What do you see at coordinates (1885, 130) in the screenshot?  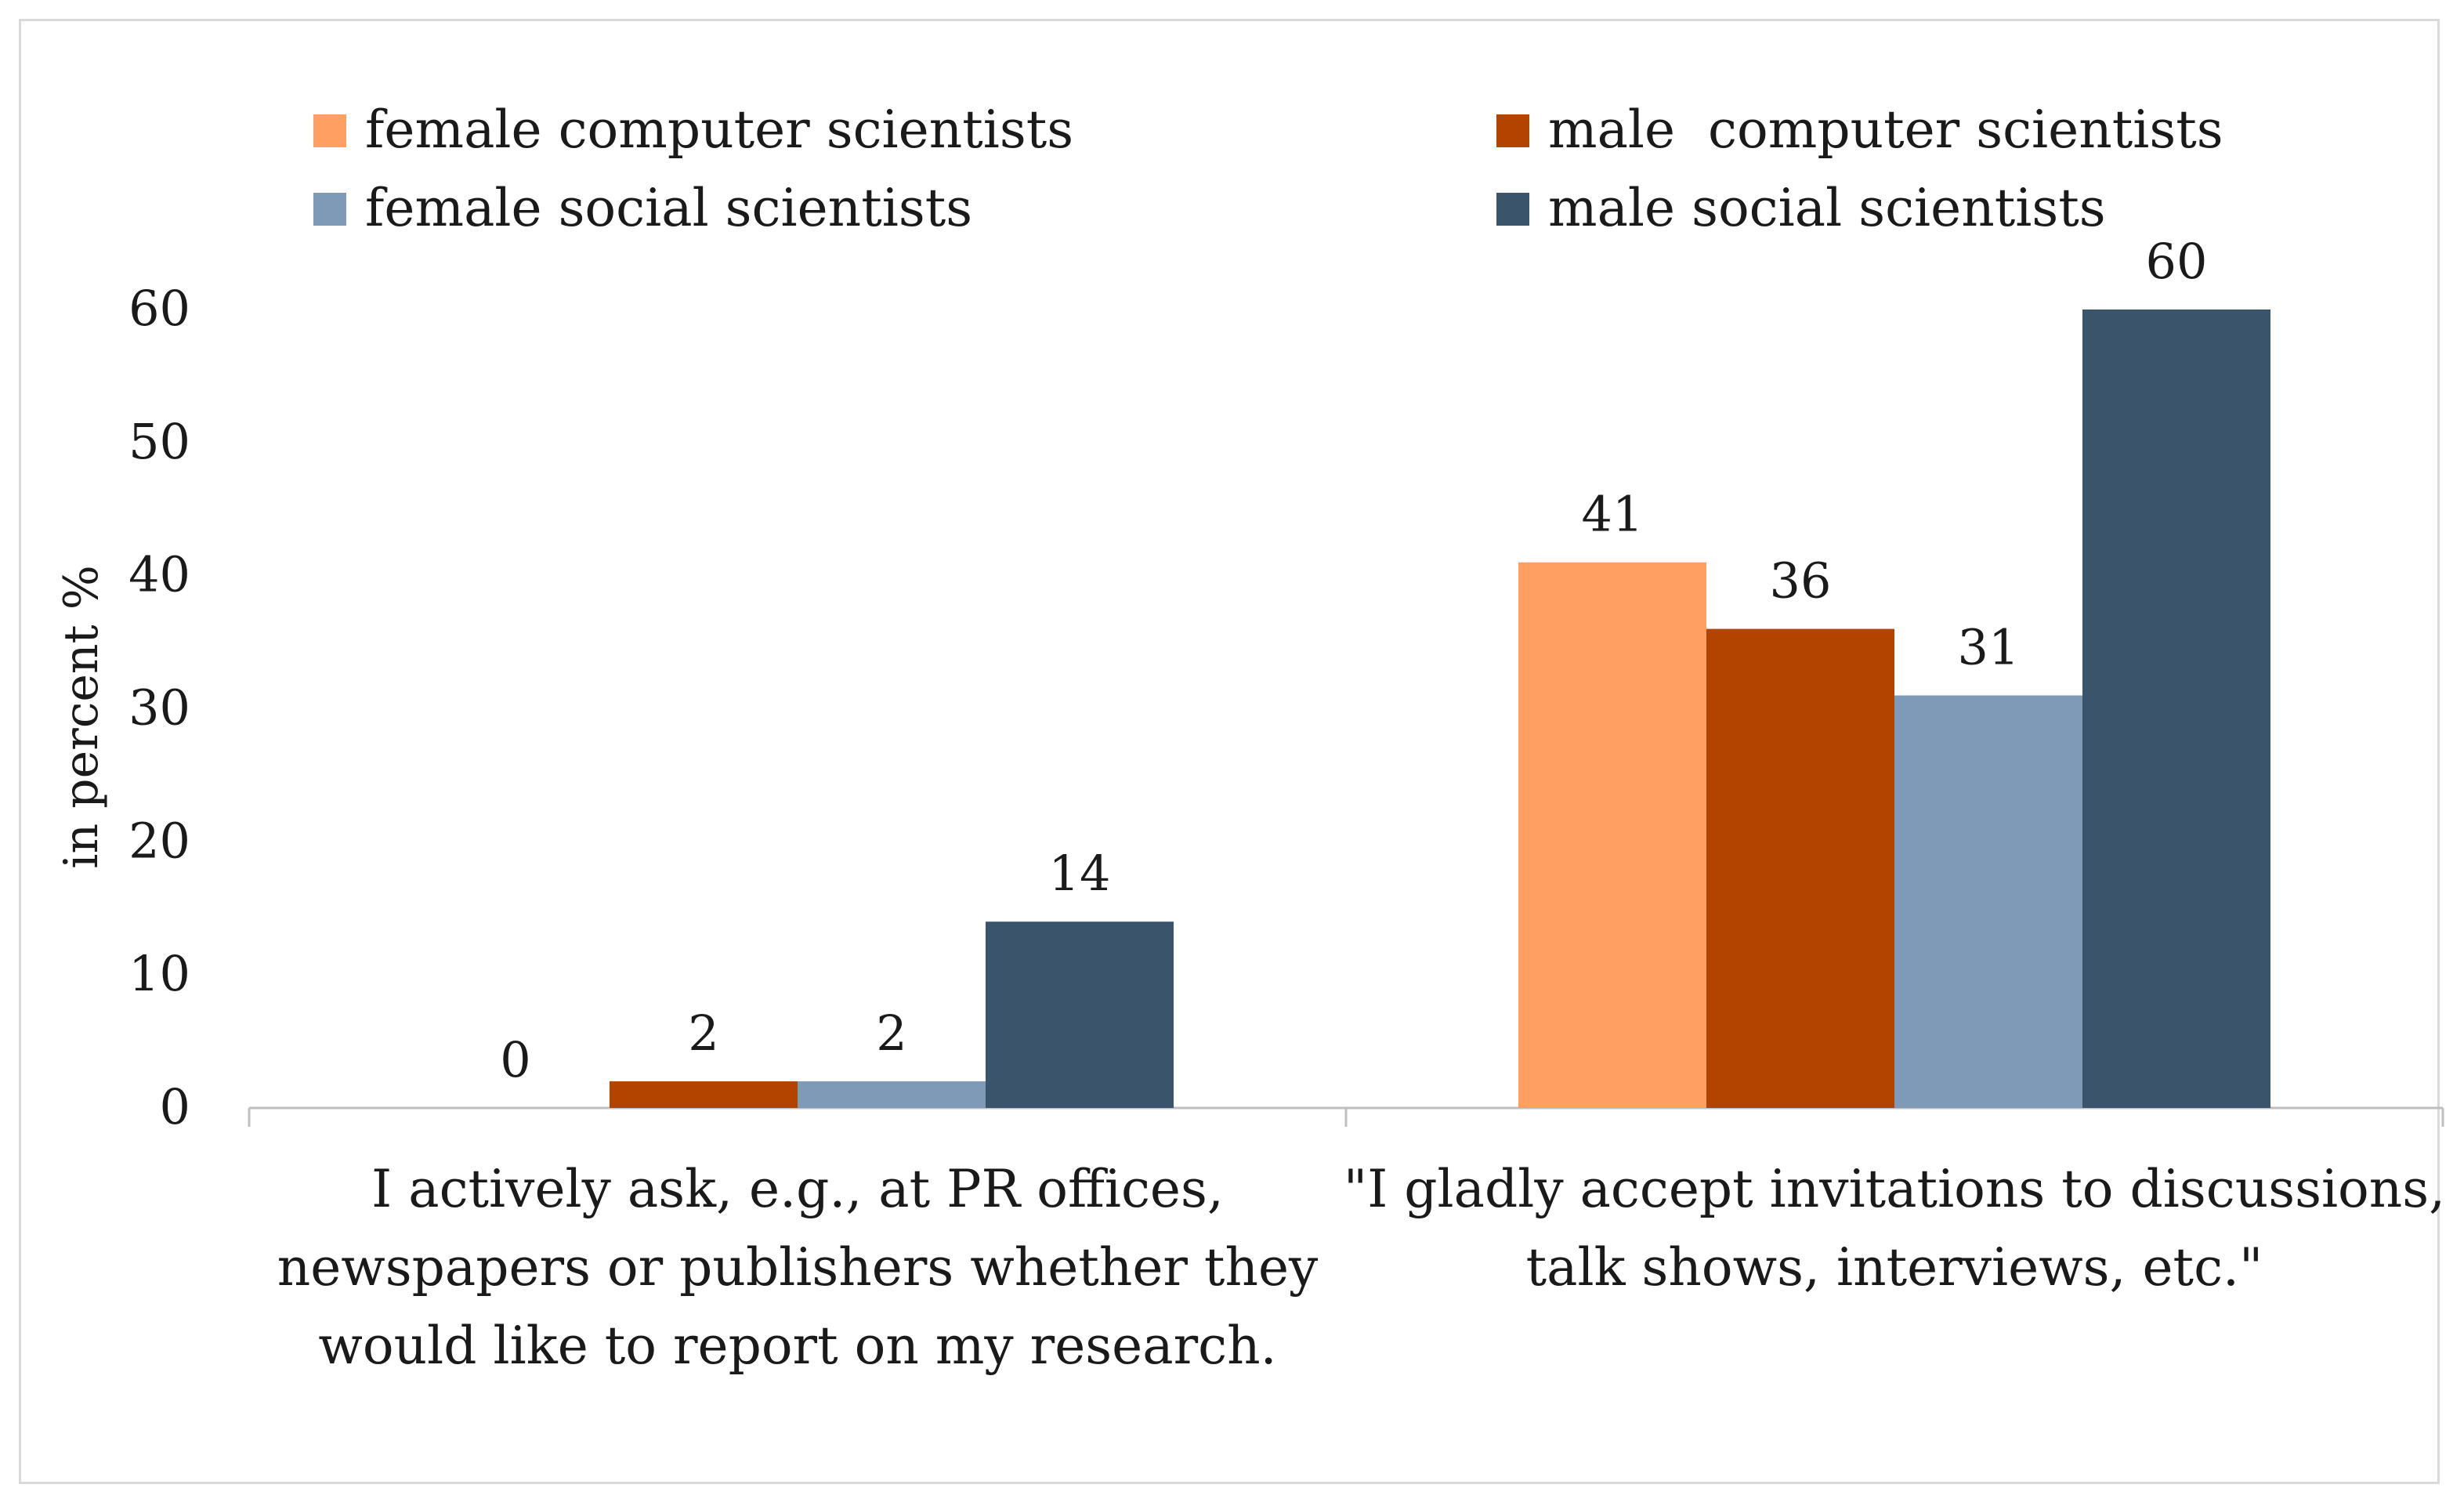 I see `legend-label: male computer scientists` at bounding box center [1885, 130].